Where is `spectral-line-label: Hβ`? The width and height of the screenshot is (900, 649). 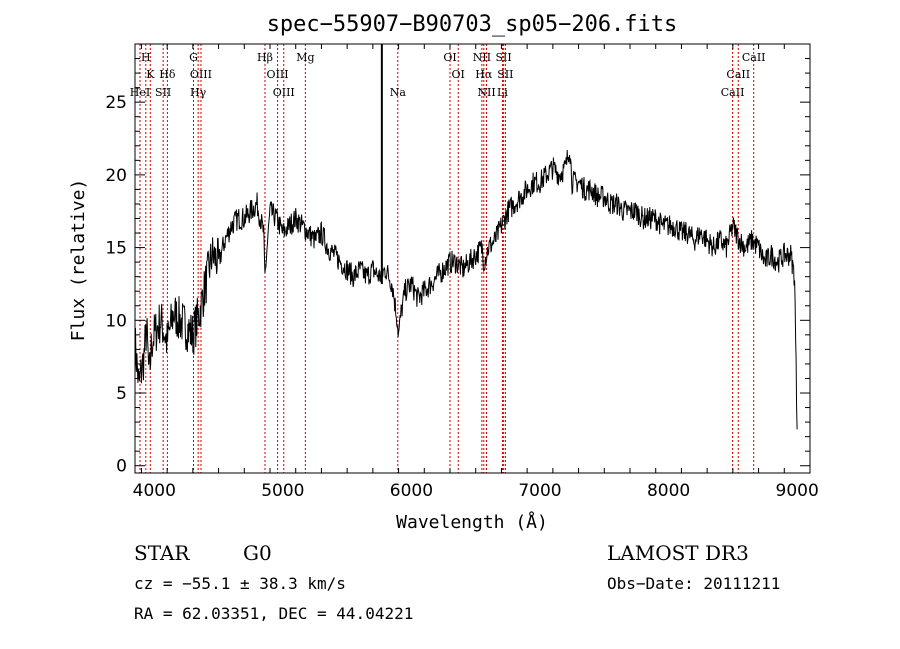
spectral-line-label: Hβ is located at coordinates (265, 57).